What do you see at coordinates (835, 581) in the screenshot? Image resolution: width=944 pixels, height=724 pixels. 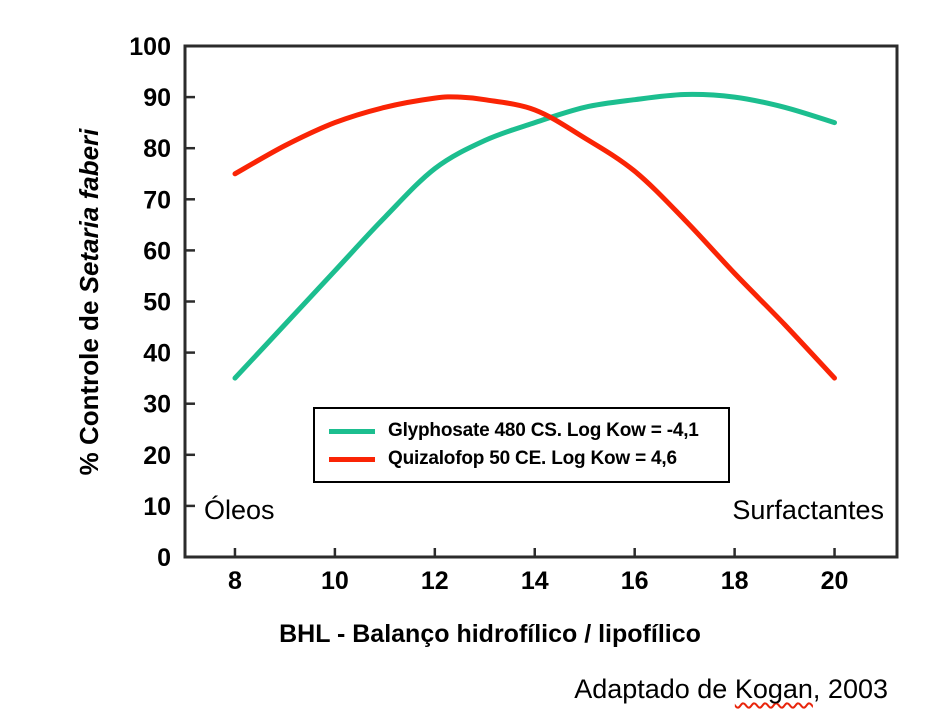 I see `x-tick-label: 20` at bounding box center [835, 581].